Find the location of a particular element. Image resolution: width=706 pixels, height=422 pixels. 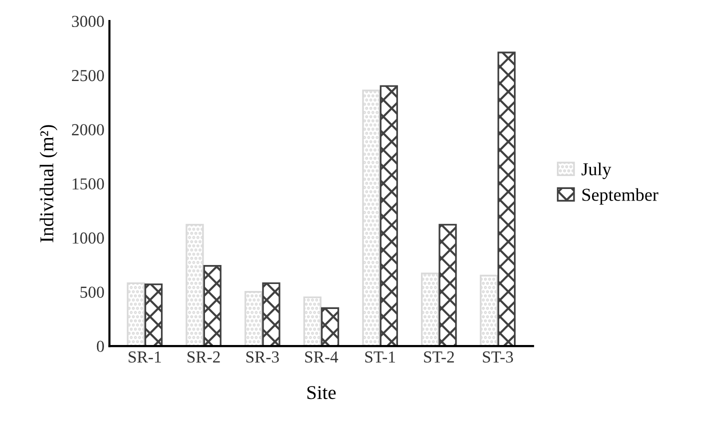

y-tick-label: 3000 is located at coordinates (88, 22).